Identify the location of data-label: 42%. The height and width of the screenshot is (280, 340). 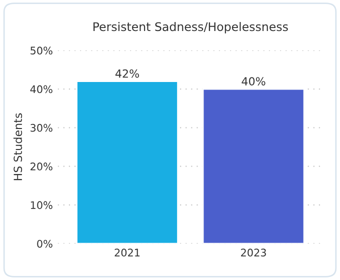
(127, 73).